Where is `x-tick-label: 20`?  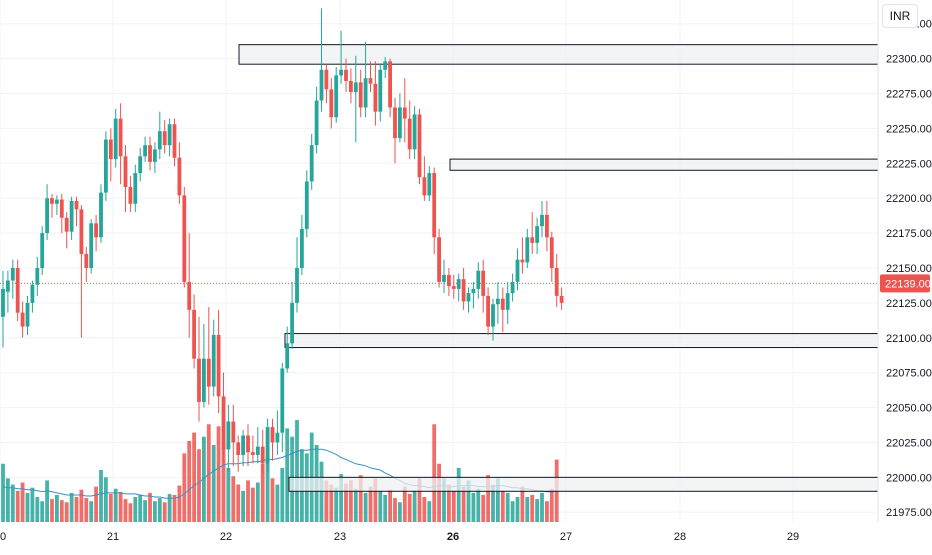 x-tick-label: 20 is located at coordinates (3, 537).